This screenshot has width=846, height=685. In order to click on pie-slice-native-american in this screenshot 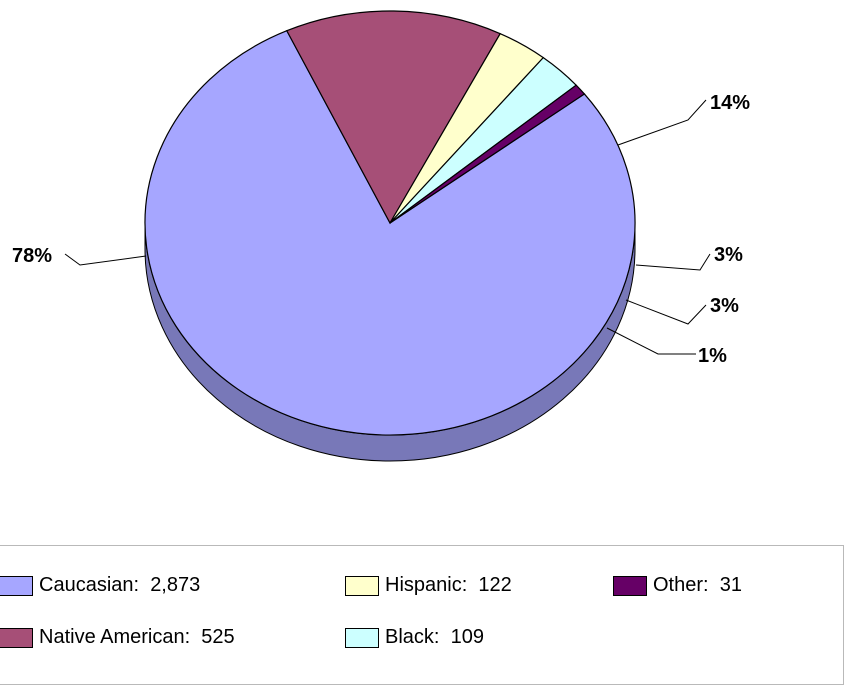, I will do `click(393, 117)`.